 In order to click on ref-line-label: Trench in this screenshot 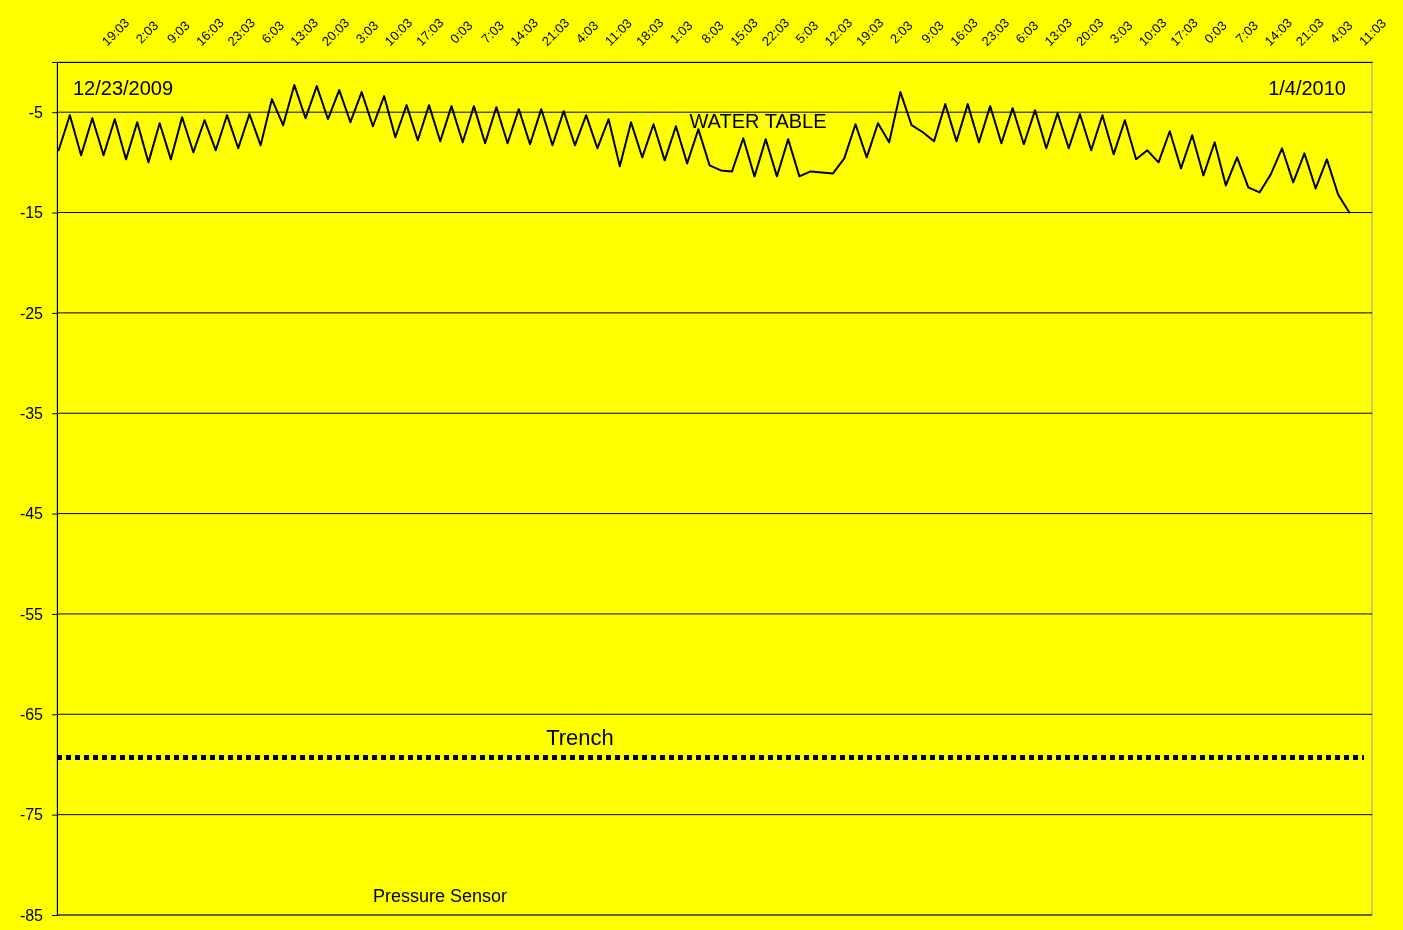, I will do `click(580, 738)`.